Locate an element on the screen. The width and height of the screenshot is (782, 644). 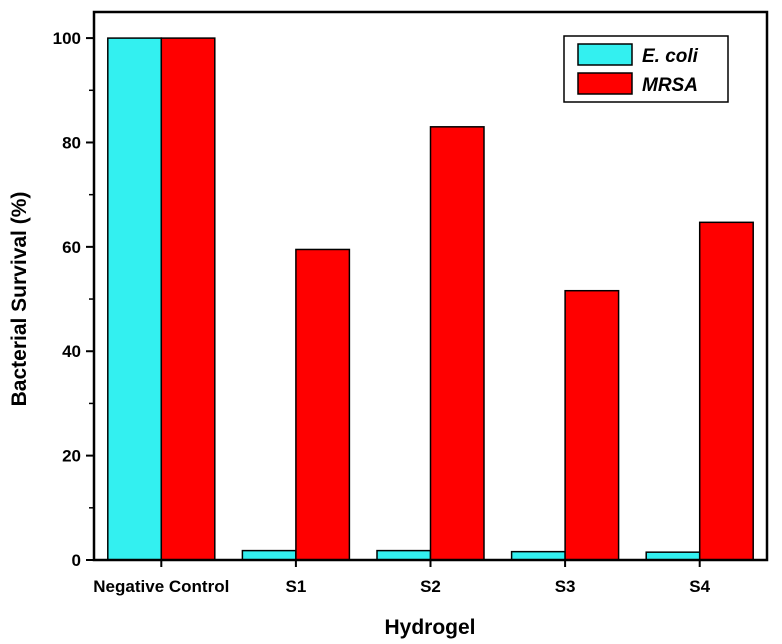
legend-label-e-coli: E. coli is located at coordinates (670, 56).